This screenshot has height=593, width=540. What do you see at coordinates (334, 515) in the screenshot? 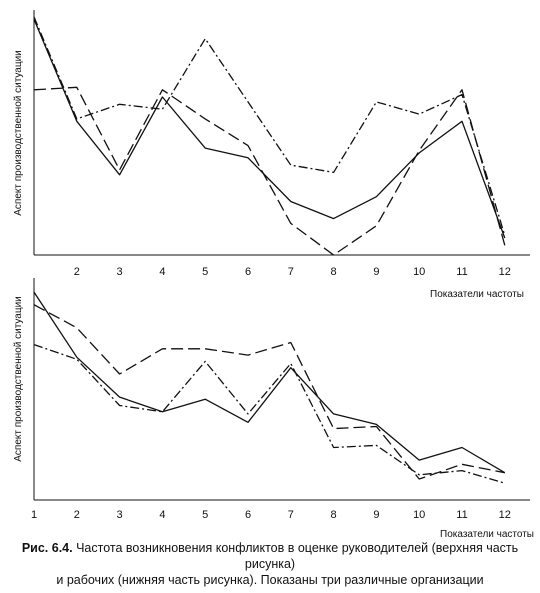
I see `bottom-x-tick-label: 8` at bounding box center [334, 515].